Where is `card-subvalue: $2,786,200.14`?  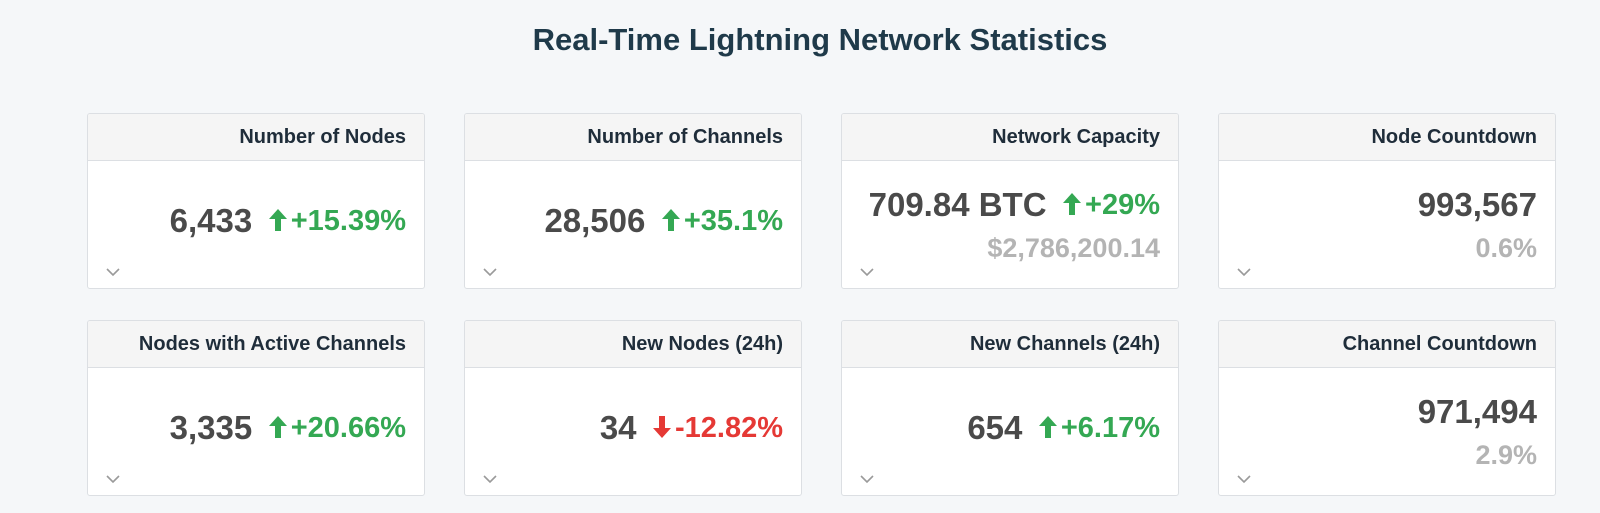
card-subvalue: $2,786,200.14 is located at coordinates (1073, 248).